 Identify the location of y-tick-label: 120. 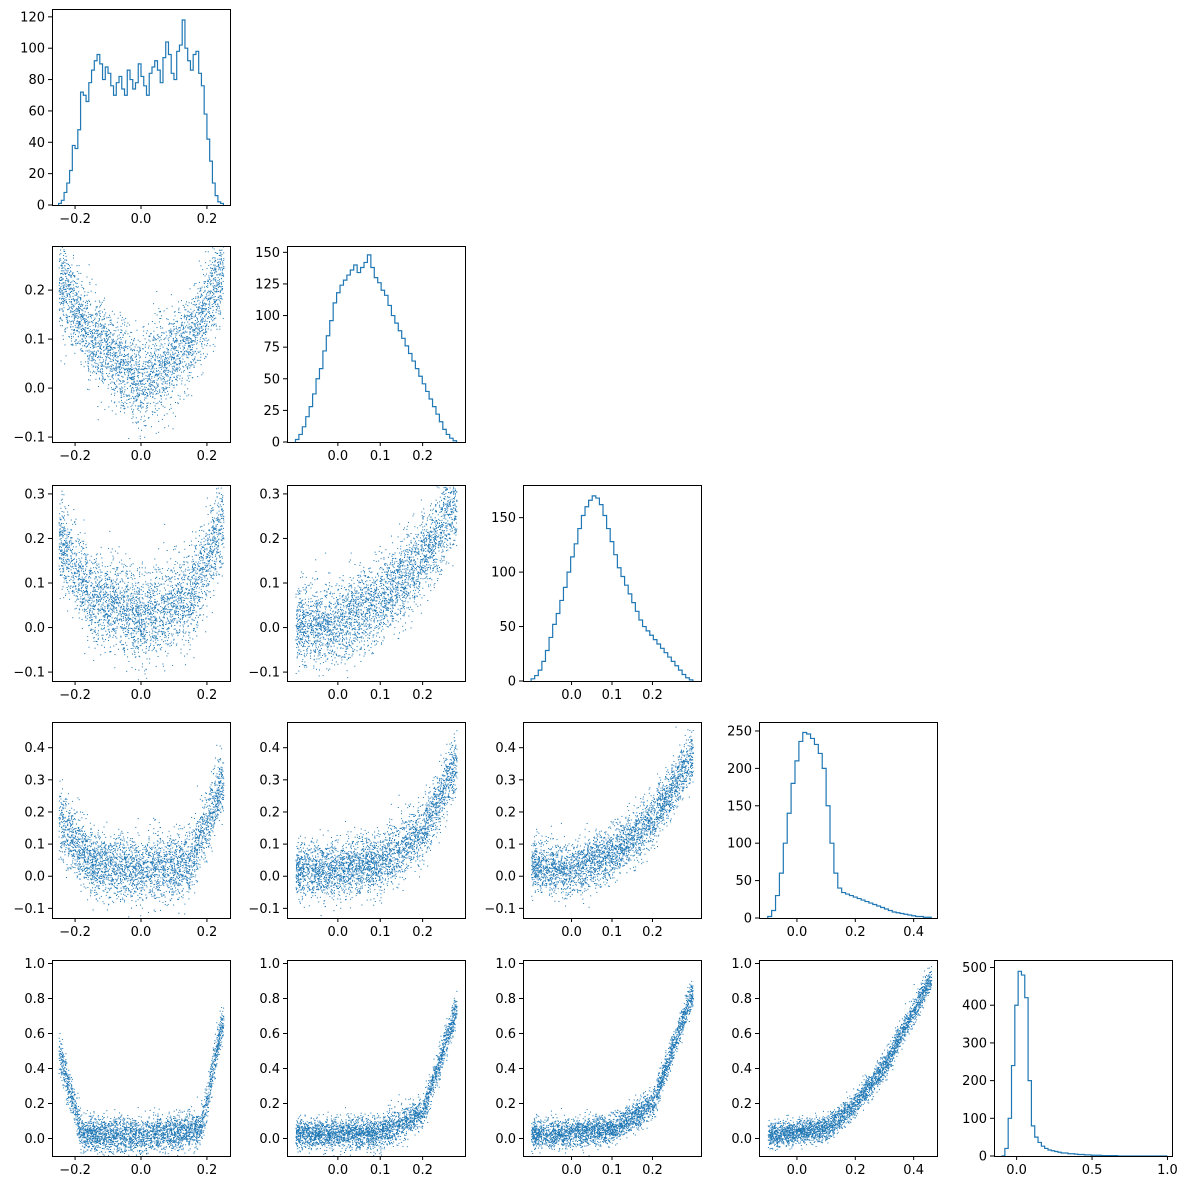
(32, 17).